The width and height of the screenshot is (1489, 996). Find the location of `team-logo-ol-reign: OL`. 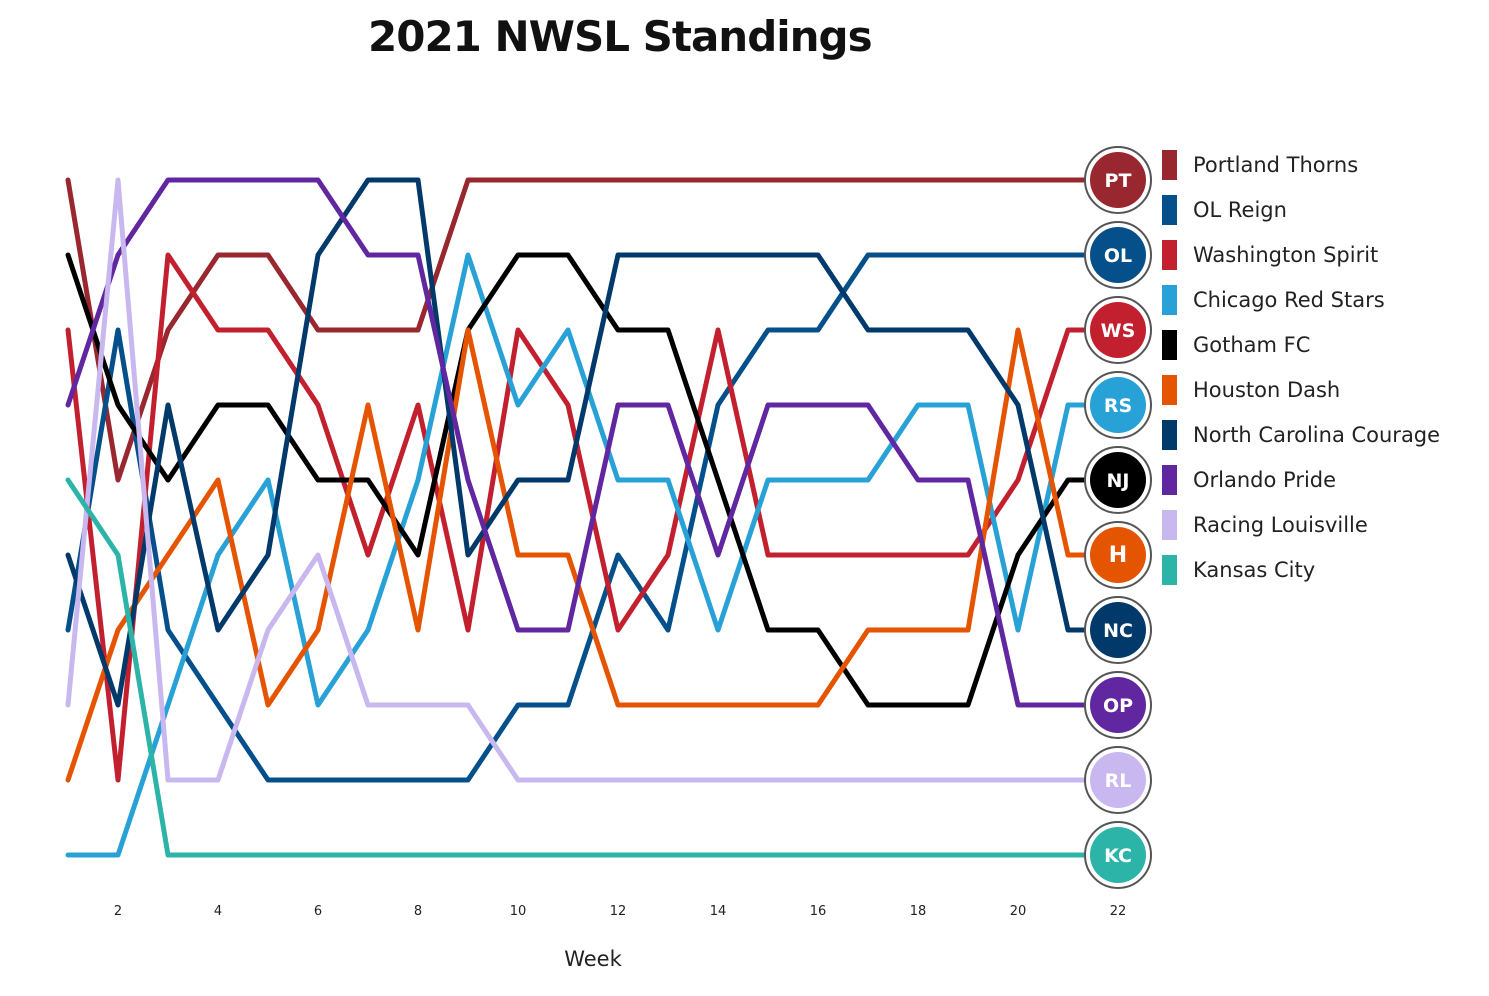

team-logo-ol-reign: OL is located at coordinates (1118, 255).